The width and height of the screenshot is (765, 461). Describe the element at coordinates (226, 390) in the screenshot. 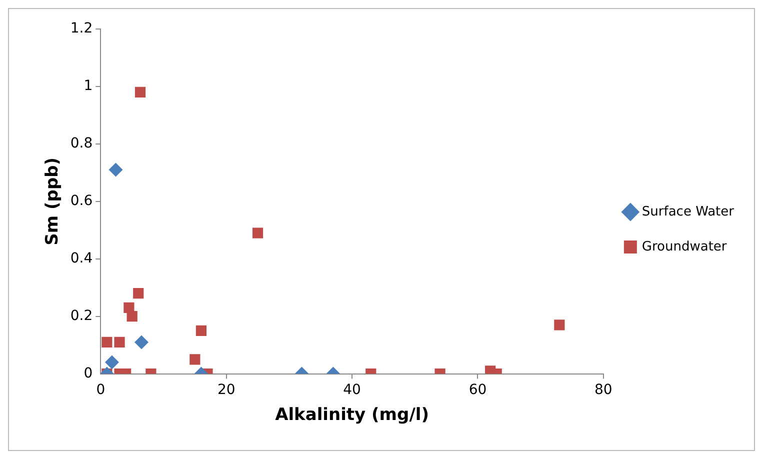

I see `x-tick-label: 20` at that location.